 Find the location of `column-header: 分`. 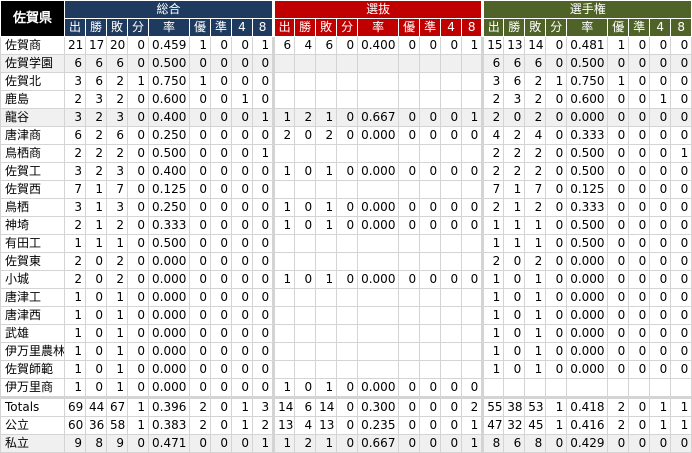

column-header: 分 is located at coordinates (556, 27).